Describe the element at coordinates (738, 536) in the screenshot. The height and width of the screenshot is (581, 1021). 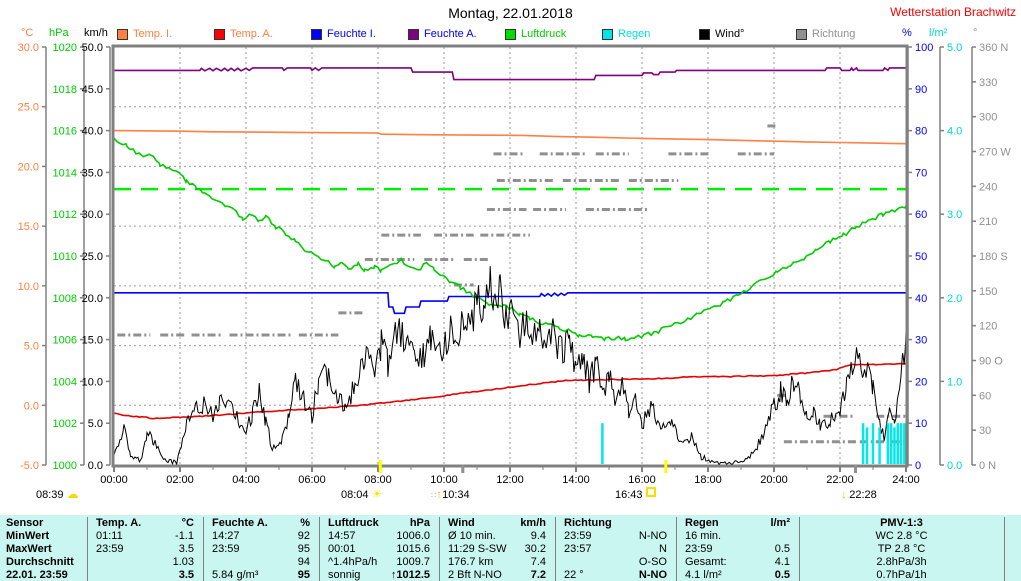
I see `table-cell: 16 min.` at that location.